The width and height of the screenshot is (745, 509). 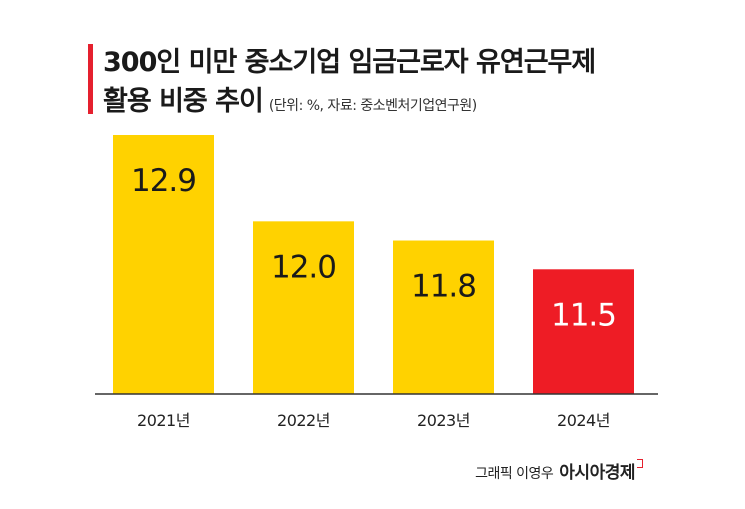 I want to click on data-label-2021년: 12.9, so click(x=163, y=181).